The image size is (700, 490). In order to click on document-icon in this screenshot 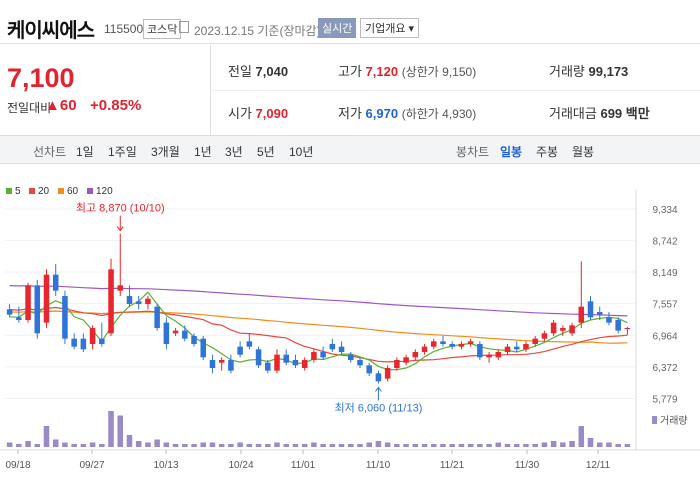, I will do `click(184, 27)`.